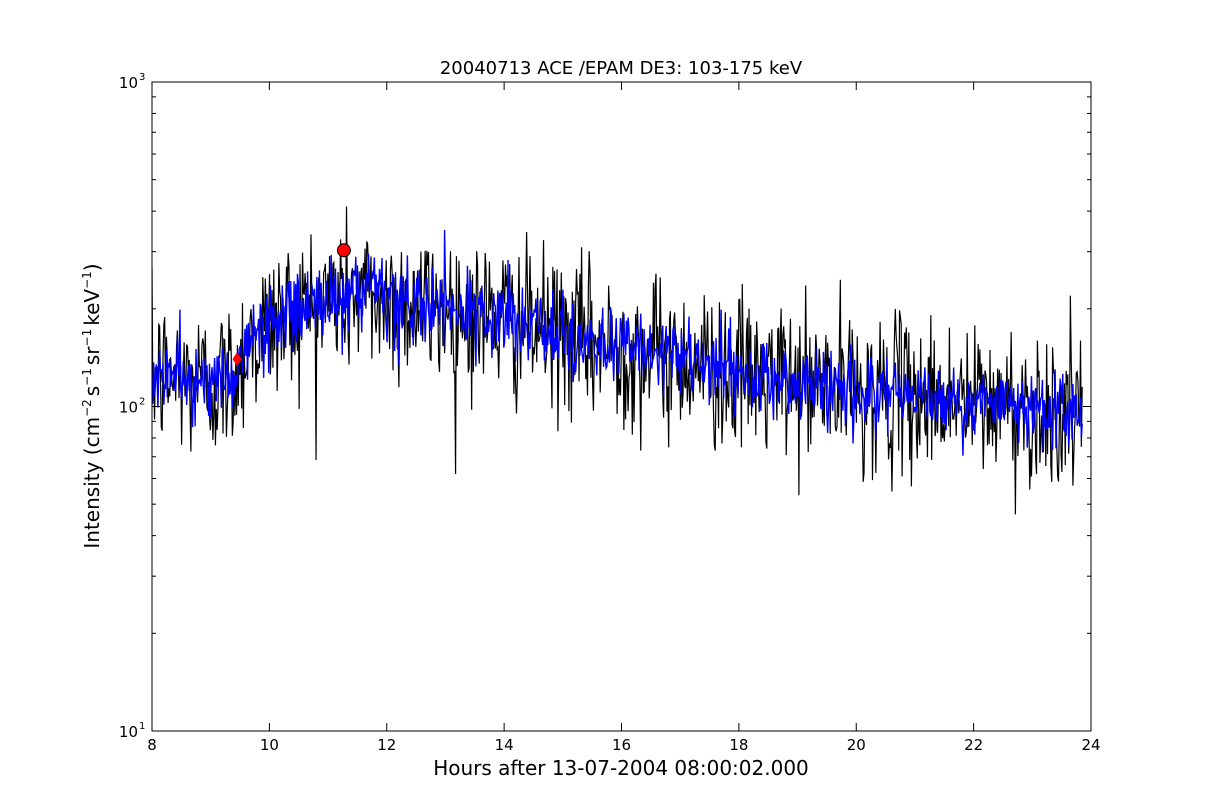 The height and width of the screenshot is (812, 1212). What do you see at coordinates (87, 338) in the screenshot?
I see `y-axis-label-exp3: −1` at bounding box center [87, 338].